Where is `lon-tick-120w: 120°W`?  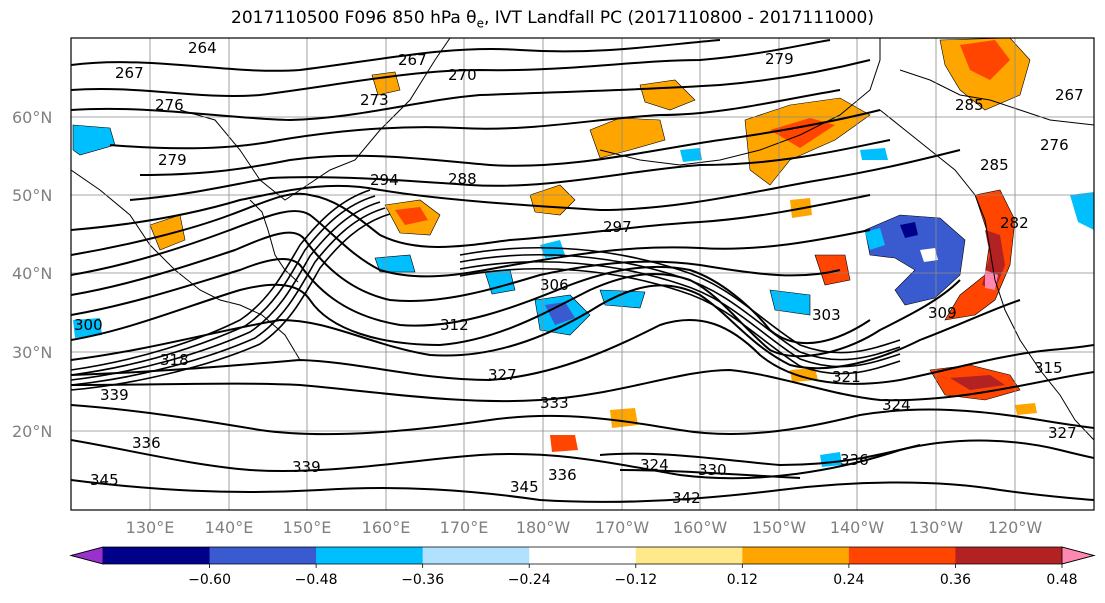 lon-tick-120w: 120°W is located at coordinates (1015, 527).